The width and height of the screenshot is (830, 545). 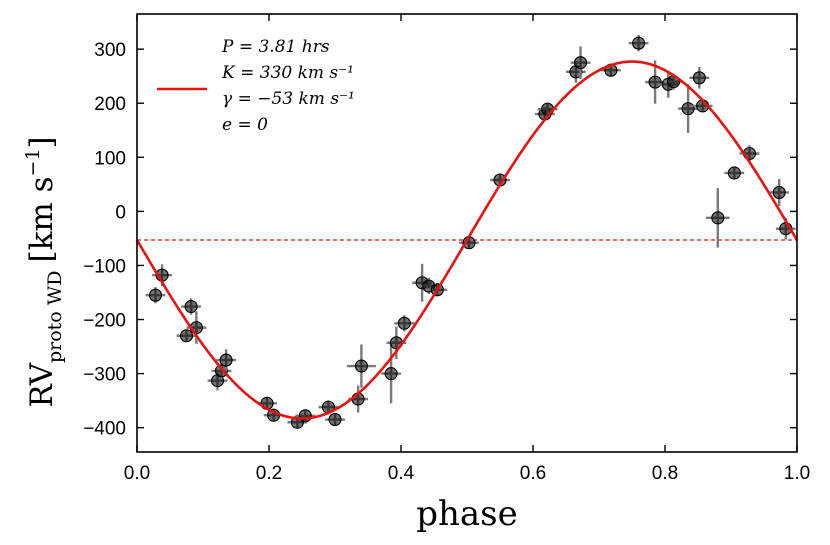 What do you see at coordinates (33, 162) in the screenshot?
I see `y-axis-unit-exponent: −1` at bounding box center [33, 162].